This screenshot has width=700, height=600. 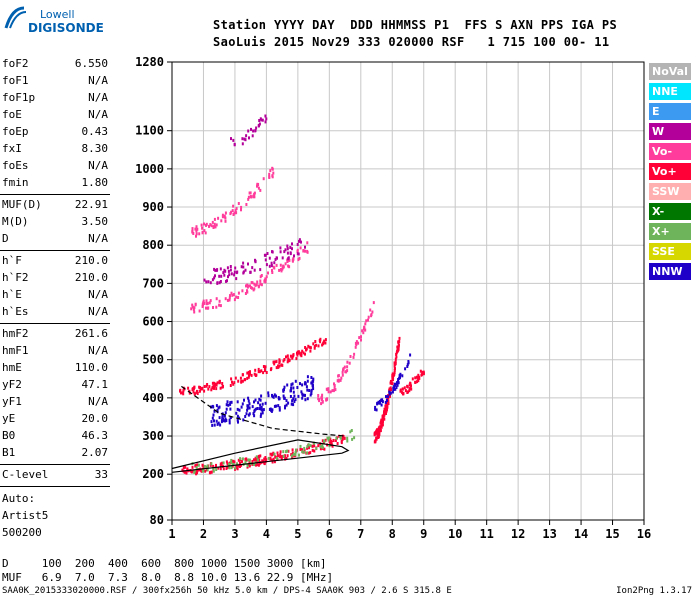 What do you see at coordinates (15, 165) in the screenshot?
I see `param-label: foEs` at bounding box center [15, 165].